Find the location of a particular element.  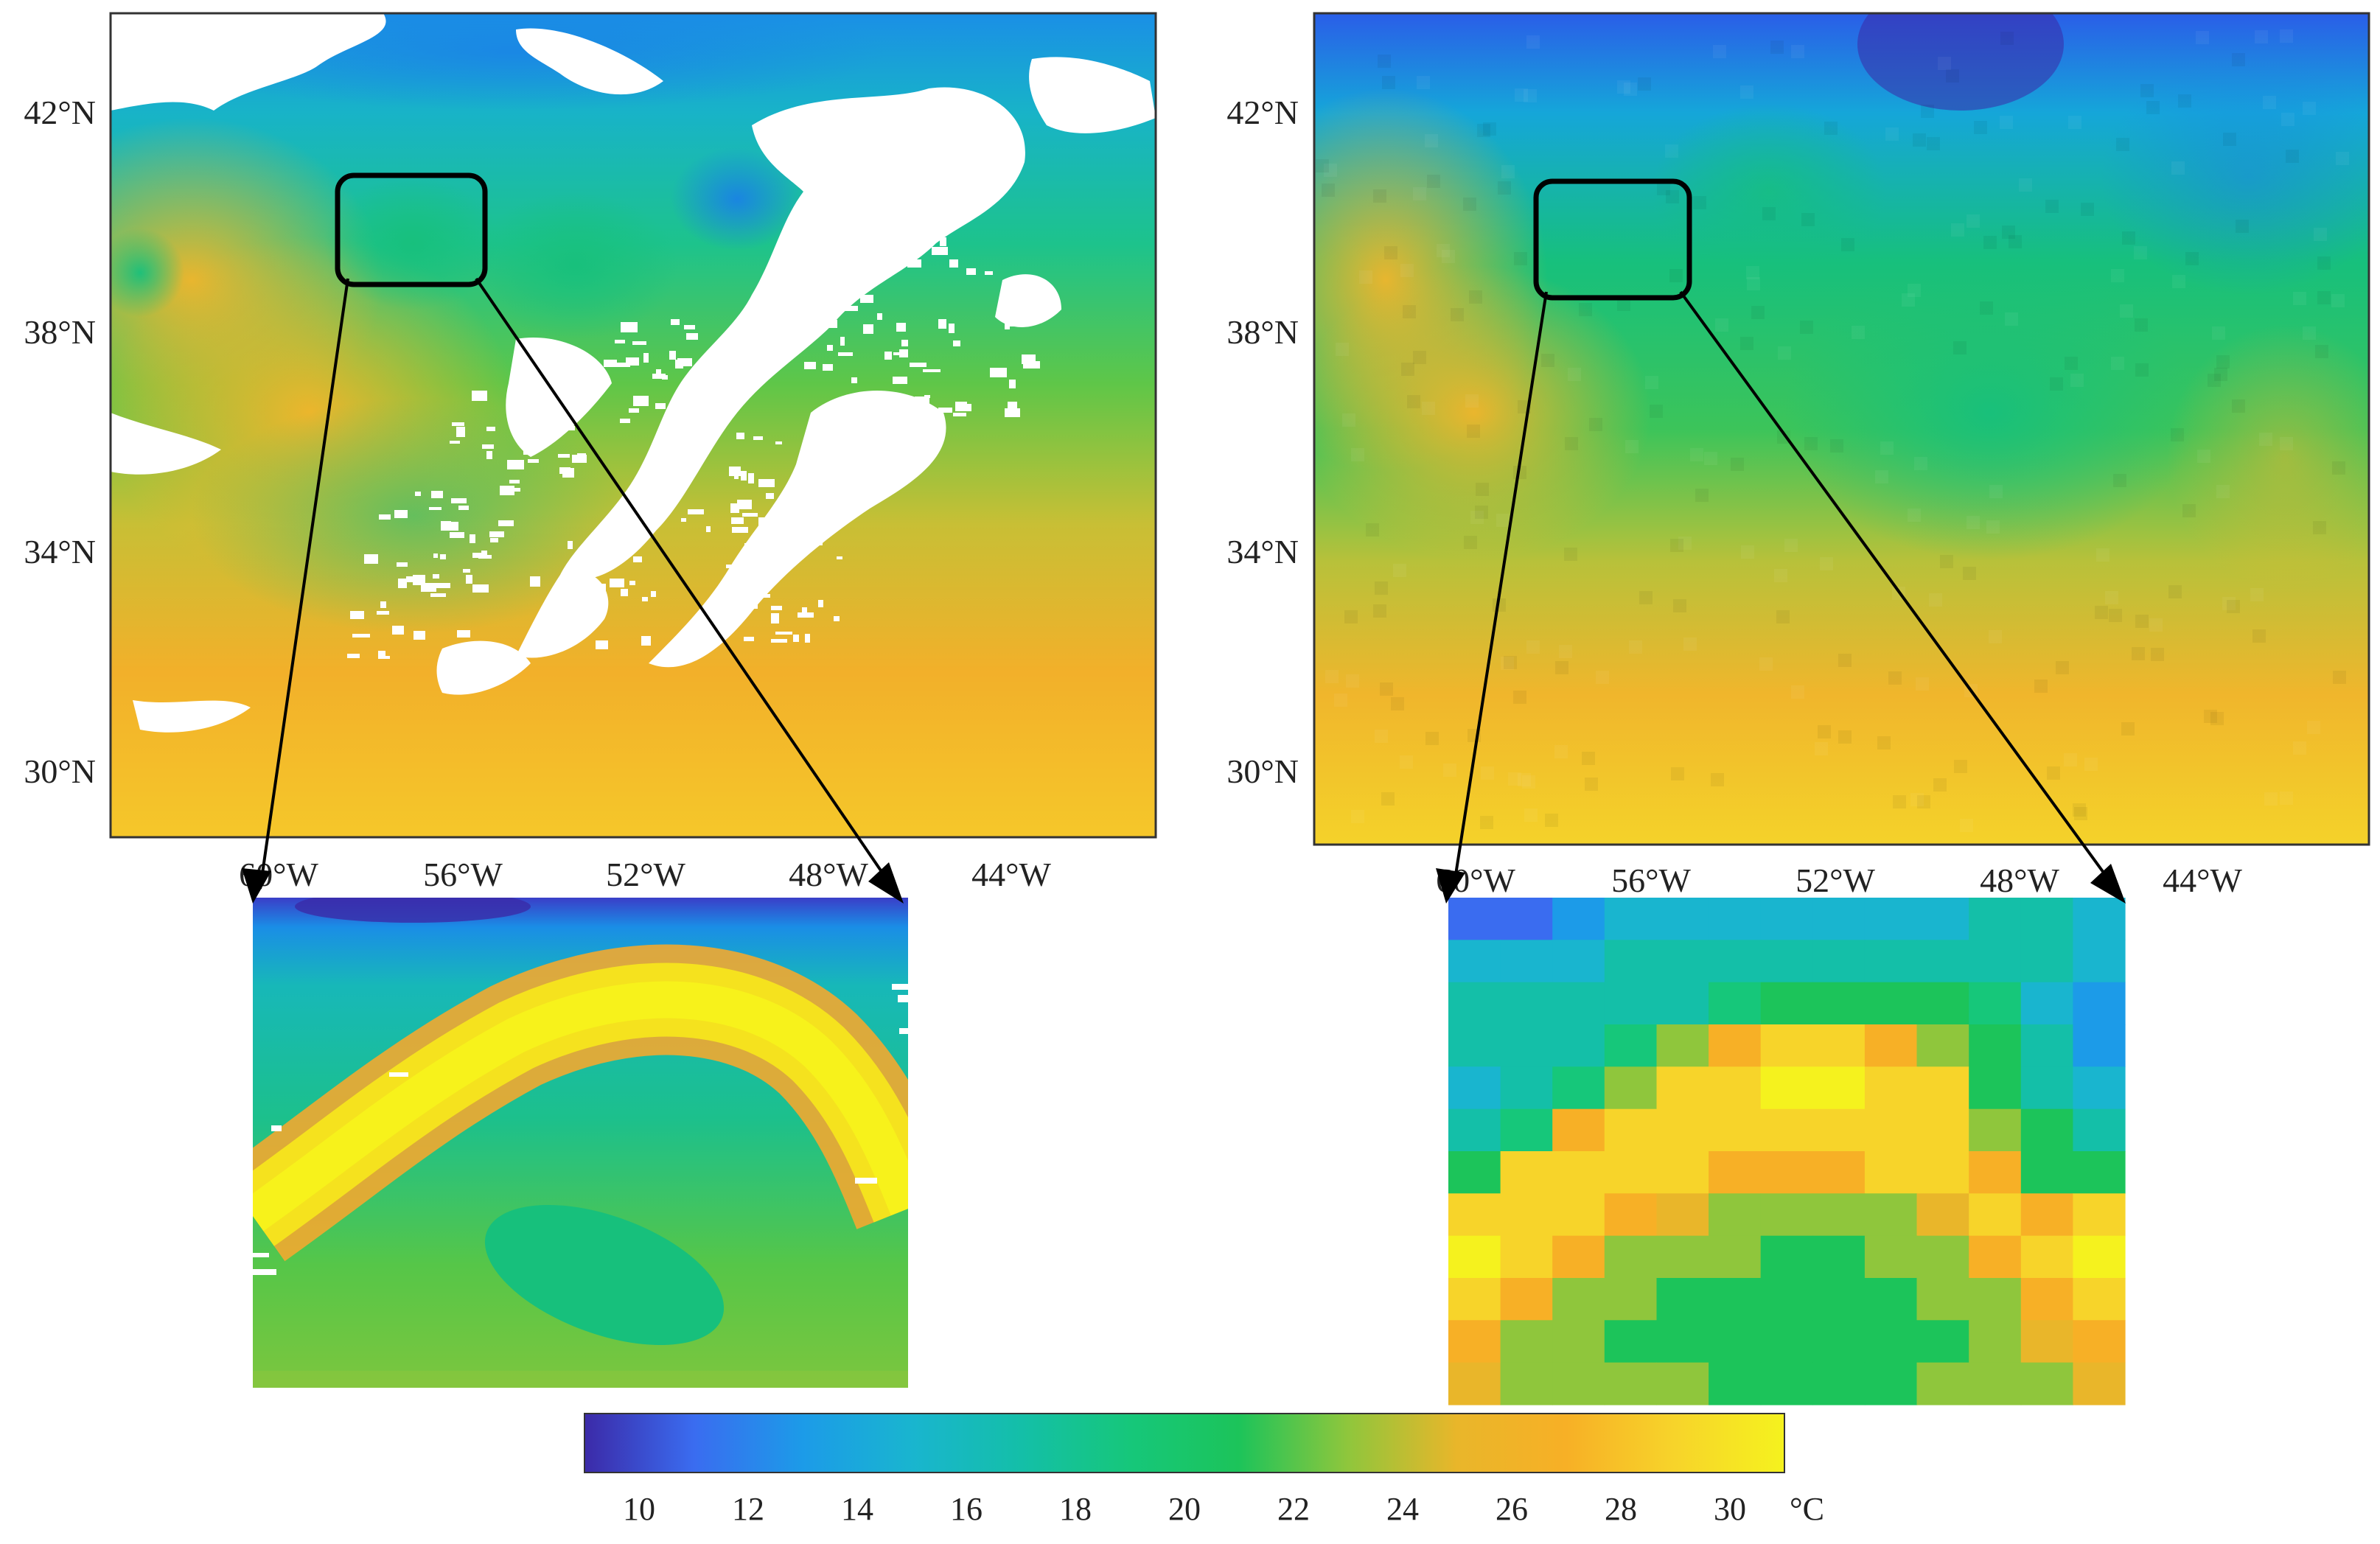

colorbar-ticks: 10 12 14 16 18 20 22 24 26 28 30 is located at coordinates (1184, 1509).